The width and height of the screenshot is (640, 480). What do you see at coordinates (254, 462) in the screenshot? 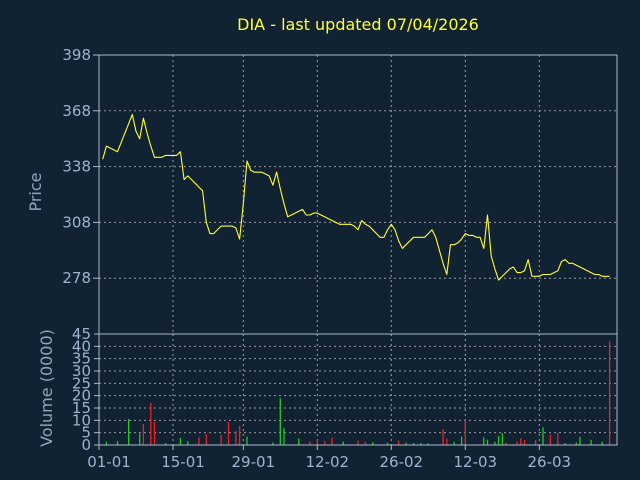
I see `date-tick-label: 29-01` at bounding box center [254, 462].